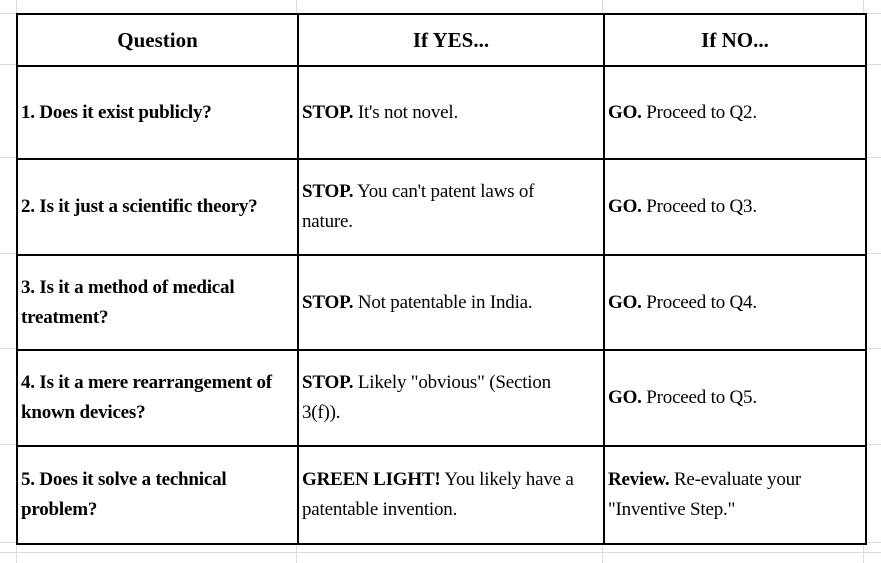  I want to click on no-rest-text: Proceed to Q4., so click(699, 302).